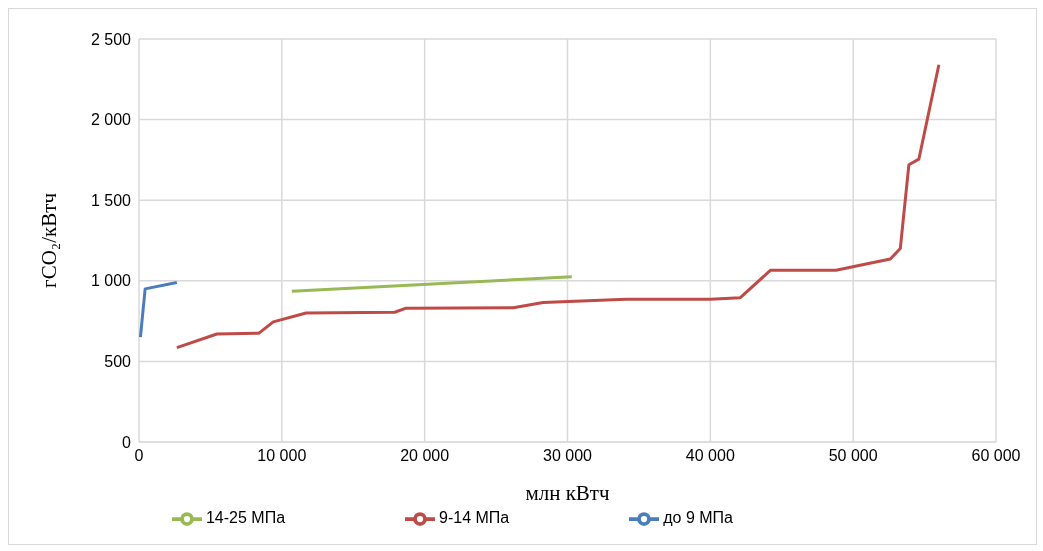  I want to click on x-tick-label: 50 000, so click(853, 456).